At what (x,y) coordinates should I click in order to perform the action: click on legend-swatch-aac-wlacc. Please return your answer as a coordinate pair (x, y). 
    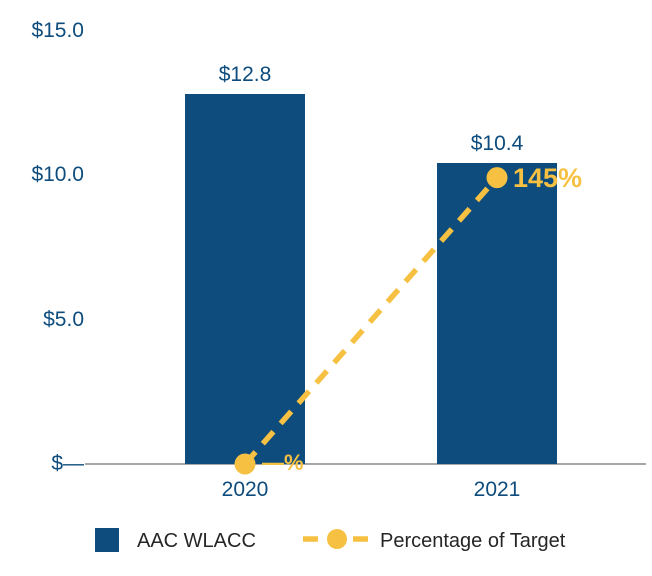
    Looking at the image, I should click on (107, 540).